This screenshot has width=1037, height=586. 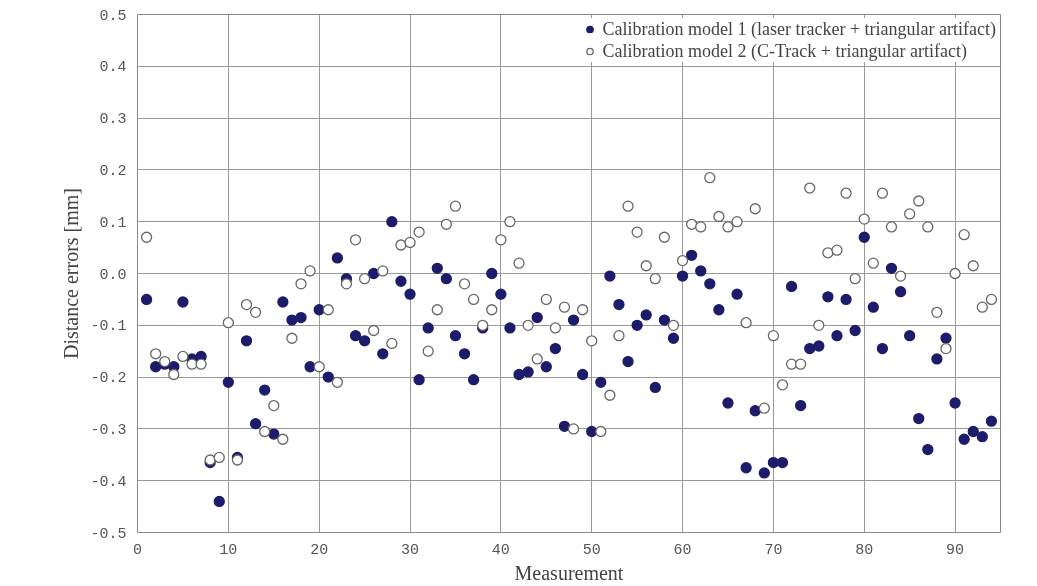 I want to click on x-tick-label: 10, so click(x=228, y=550).